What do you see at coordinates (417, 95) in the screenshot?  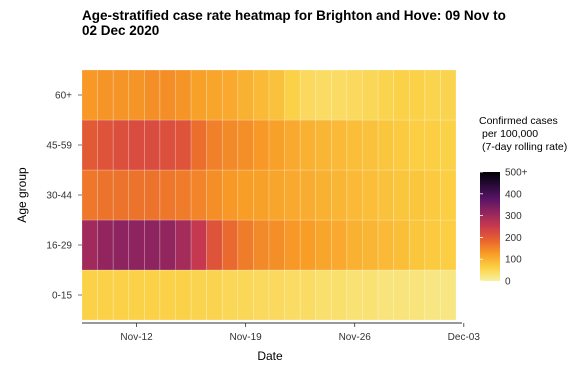 I see `heatmap-cell-60+-2020-11-30` at bounding box center [417, 95].